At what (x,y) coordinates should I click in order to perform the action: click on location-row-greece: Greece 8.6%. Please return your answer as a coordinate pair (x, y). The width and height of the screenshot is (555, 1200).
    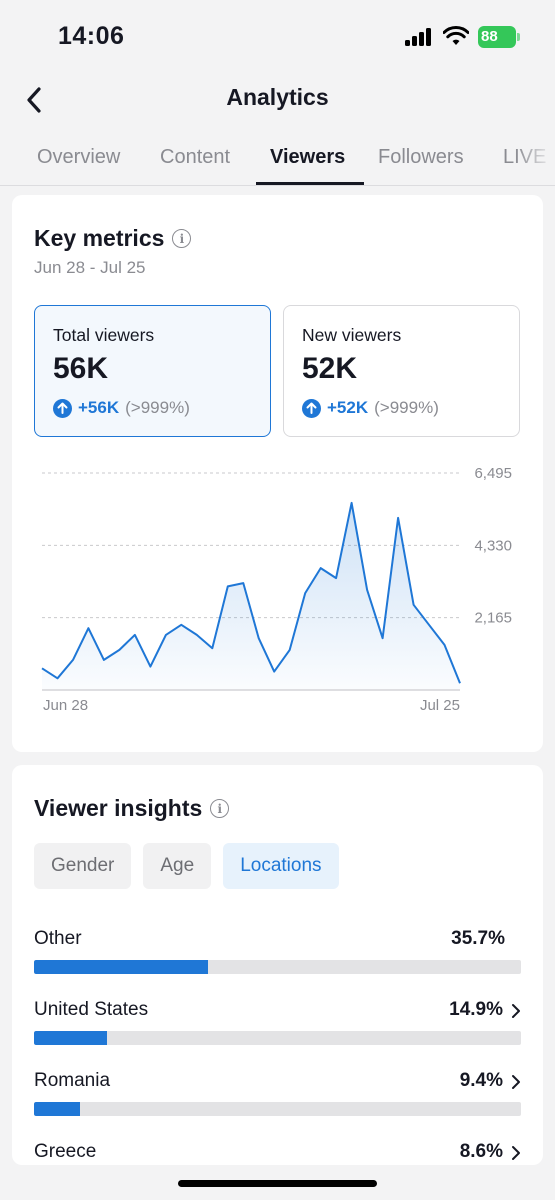
    Looking at the image, I should click on (277, 1153).